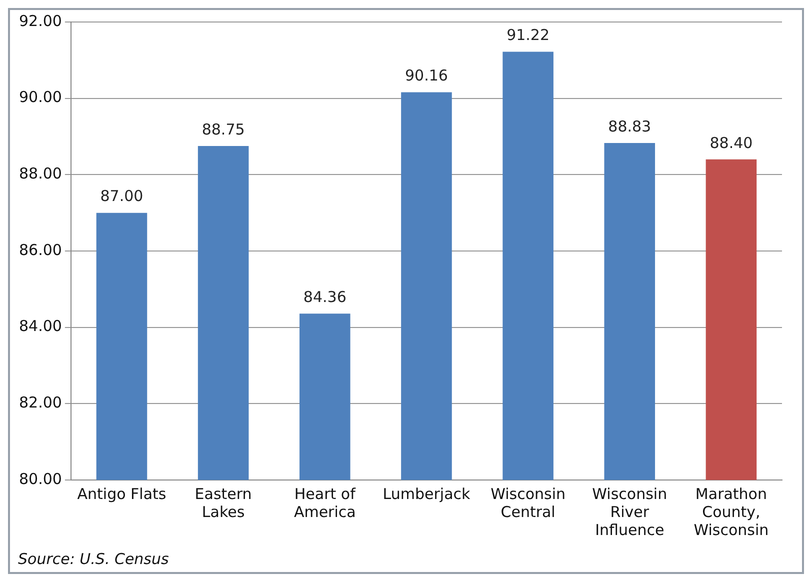 Image resolution: width=812 pixels, height=582 pixels. Describe the element at coordinates (731, 511) in the screenshot. I see `x-tick-label: Marathon County, Wisconsin` at that location.